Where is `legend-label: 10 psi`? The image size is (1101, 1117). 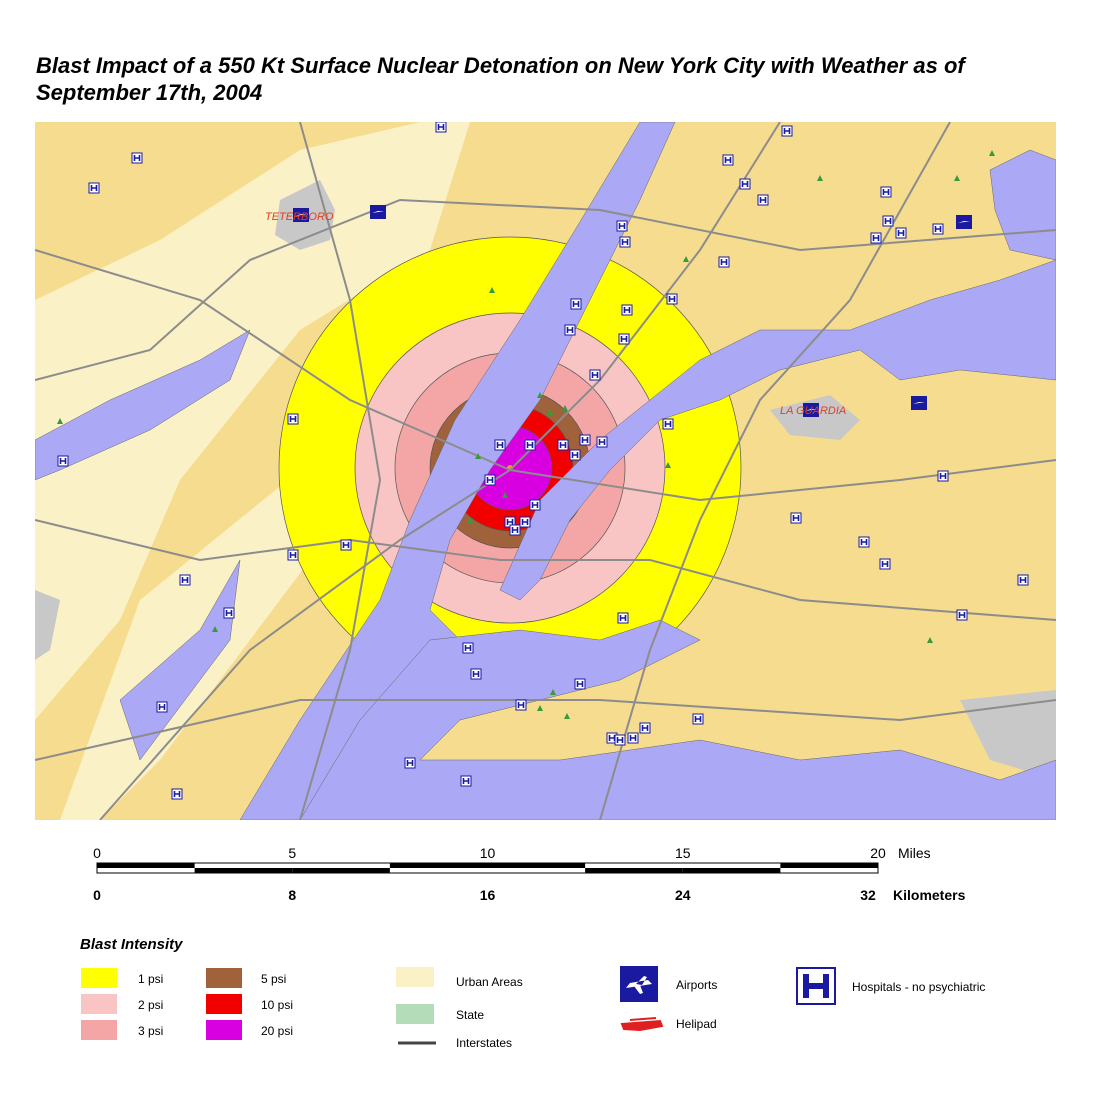
legend-label: 10 psi is located at coordinates (277, 1005).